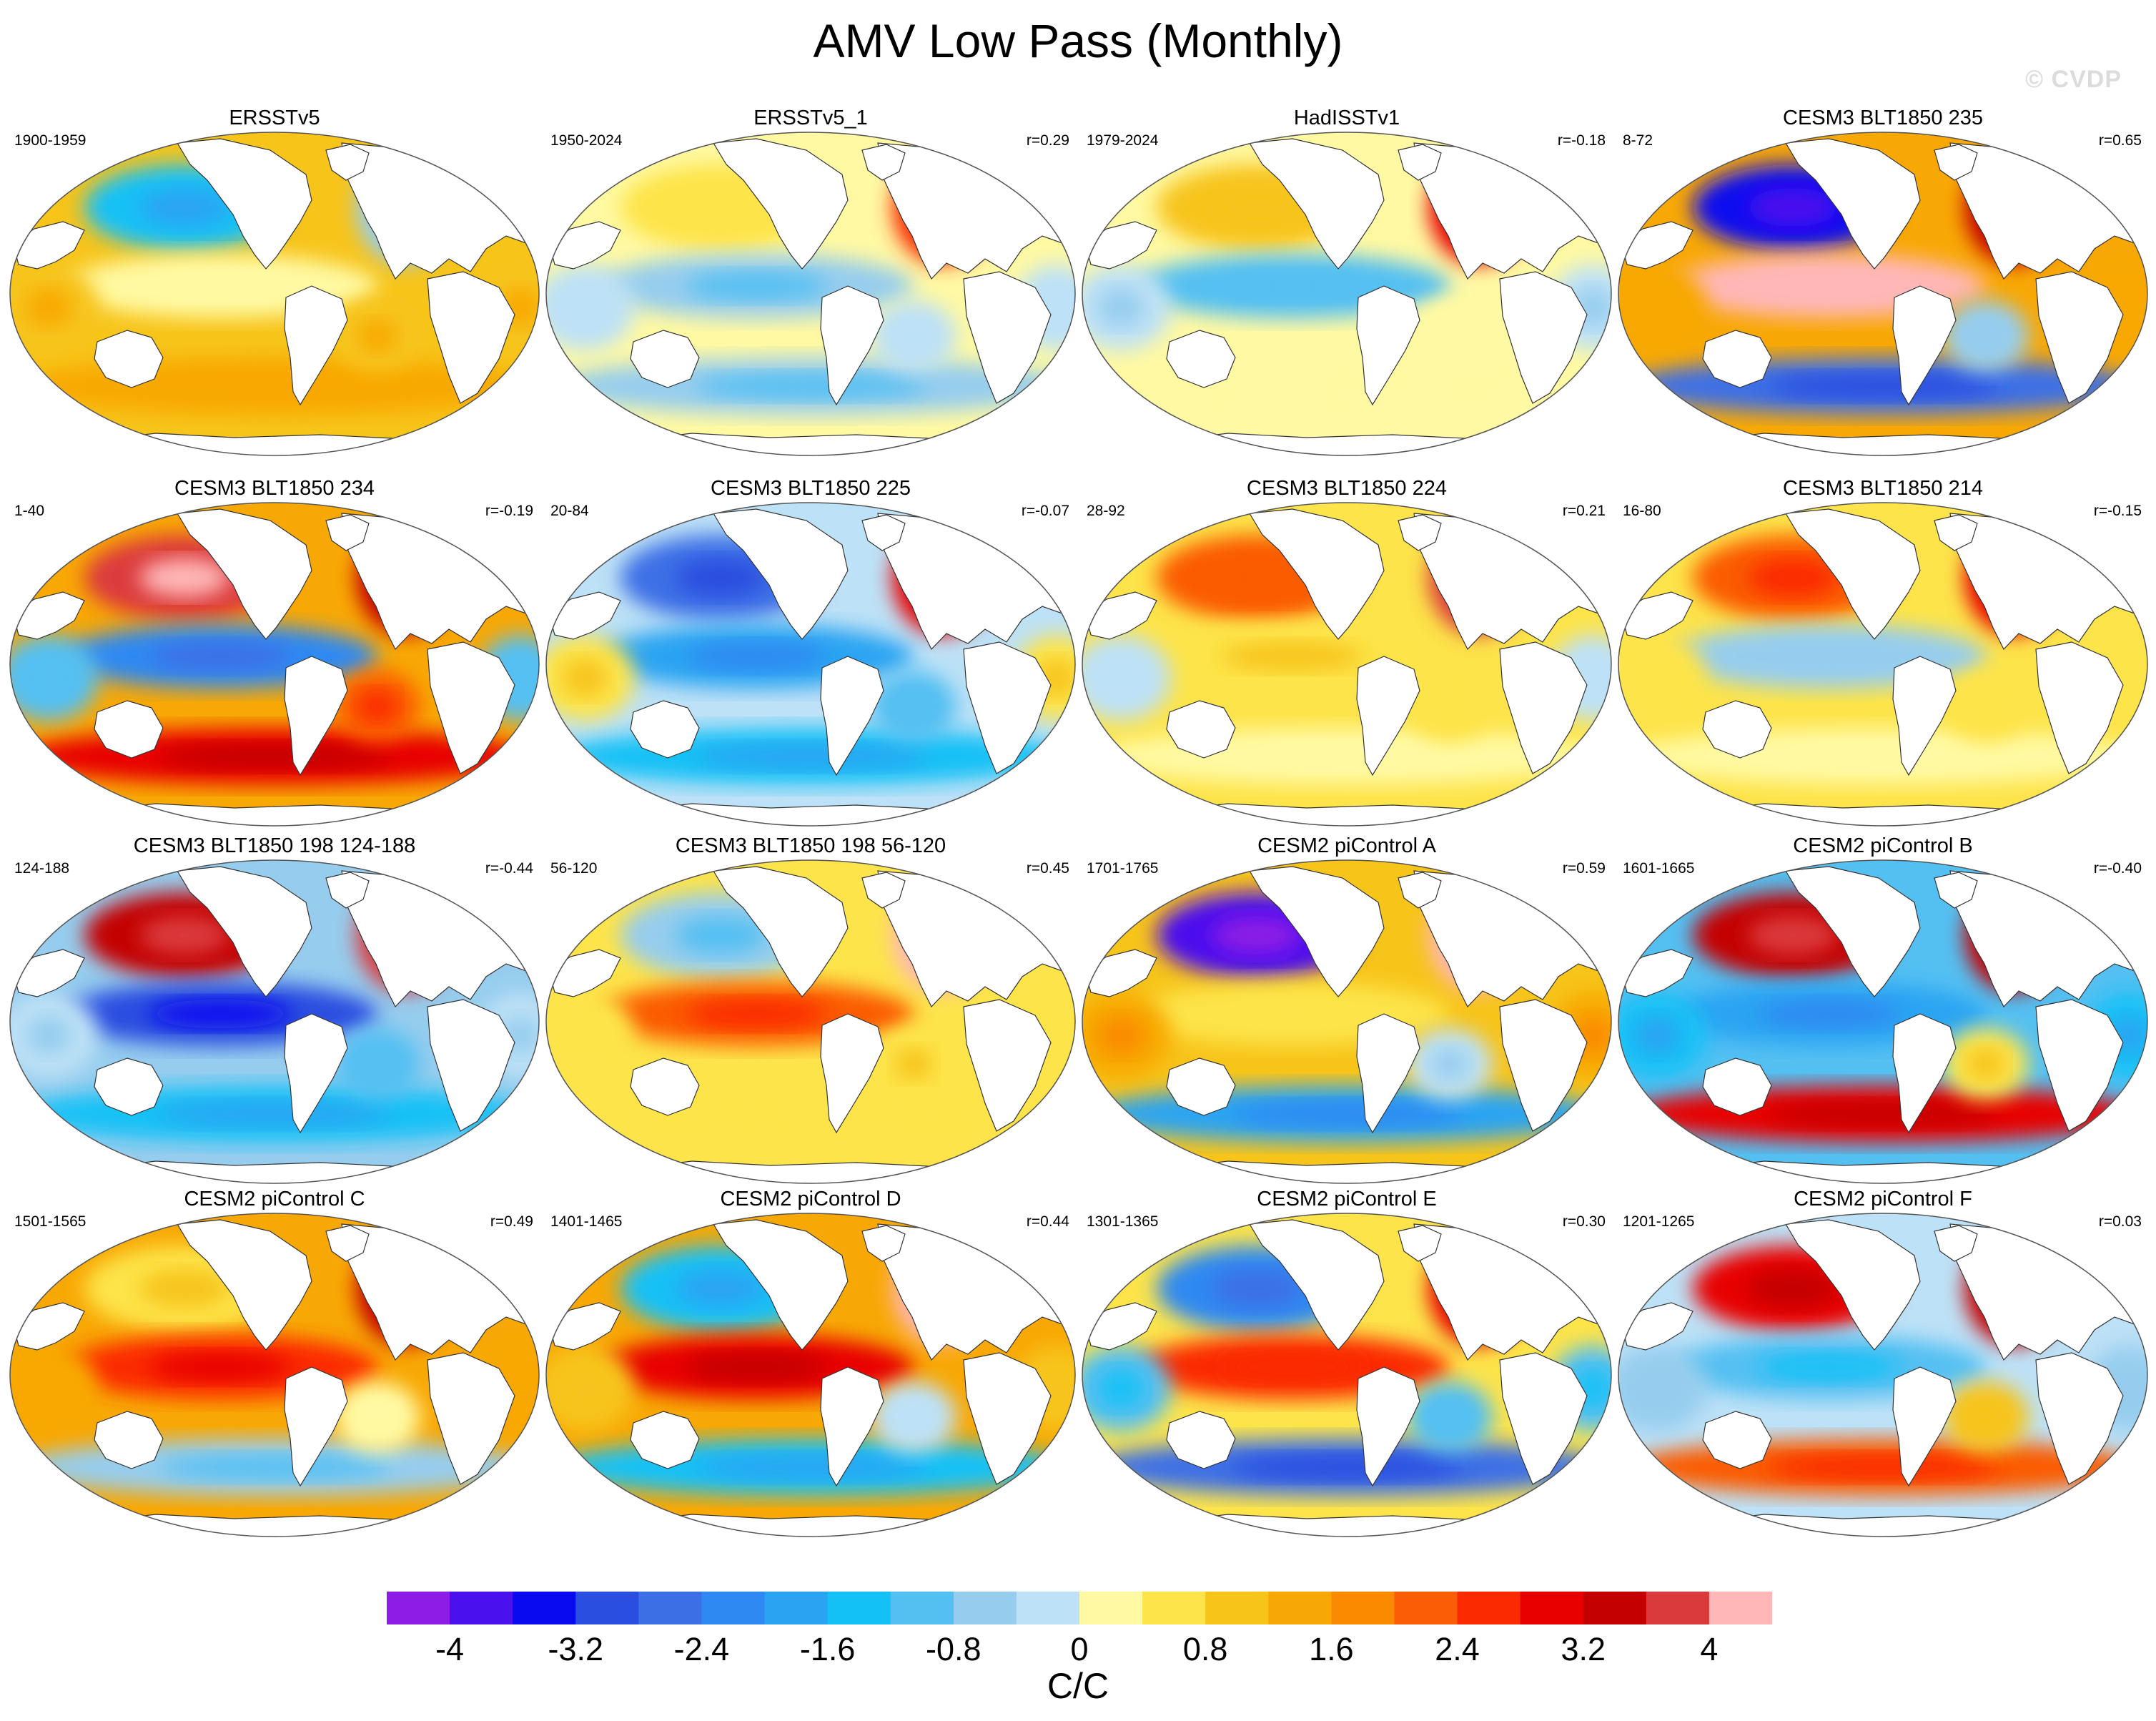 Image resolution: width=2156 pixels, height=1721 pixels. What do you see at coordinates (1047, 141) in the screenshot?
I see `panel-correlation: r=0.29` at bounding box center [1047, 141].